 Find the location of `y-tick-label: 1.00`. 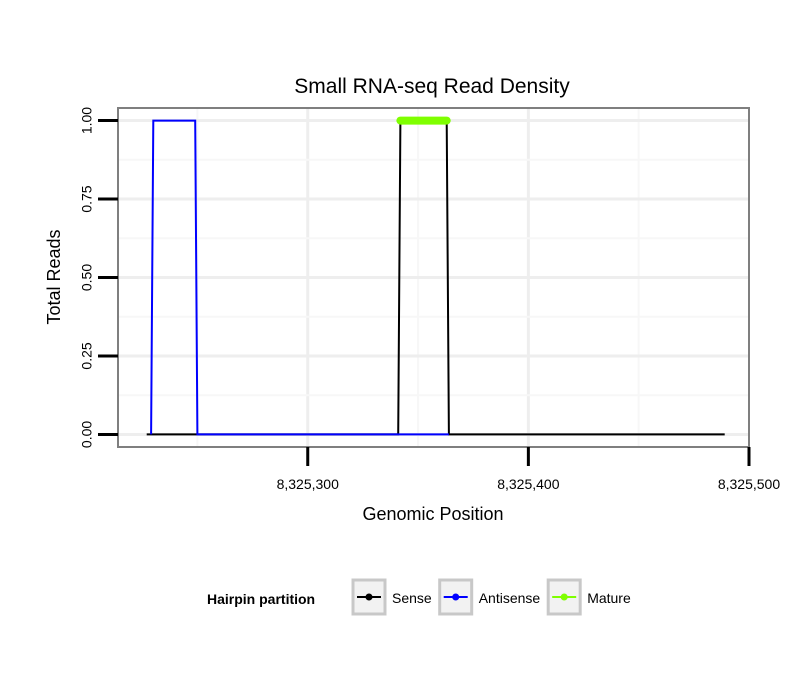

y-tick-label: 1.00 is located at coordinates (87, 120).